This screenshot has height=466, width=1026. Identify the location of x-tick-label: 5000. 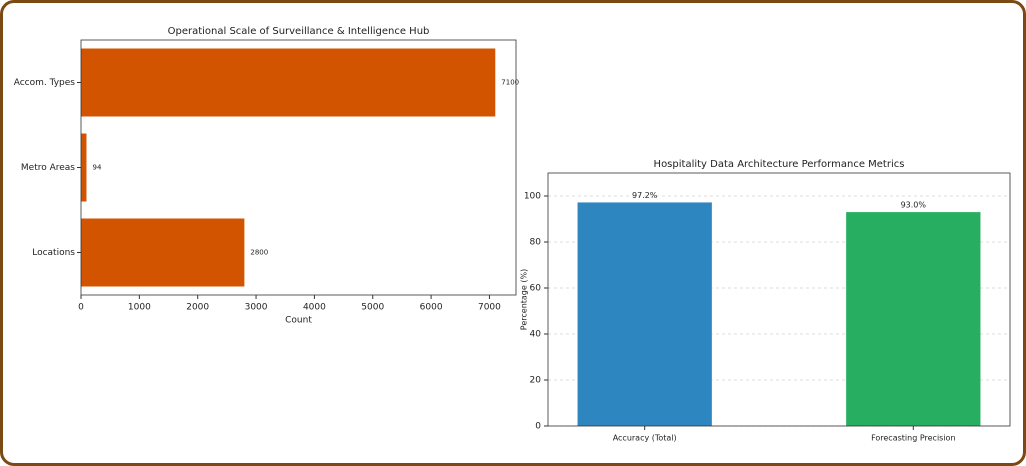
(372, 308).